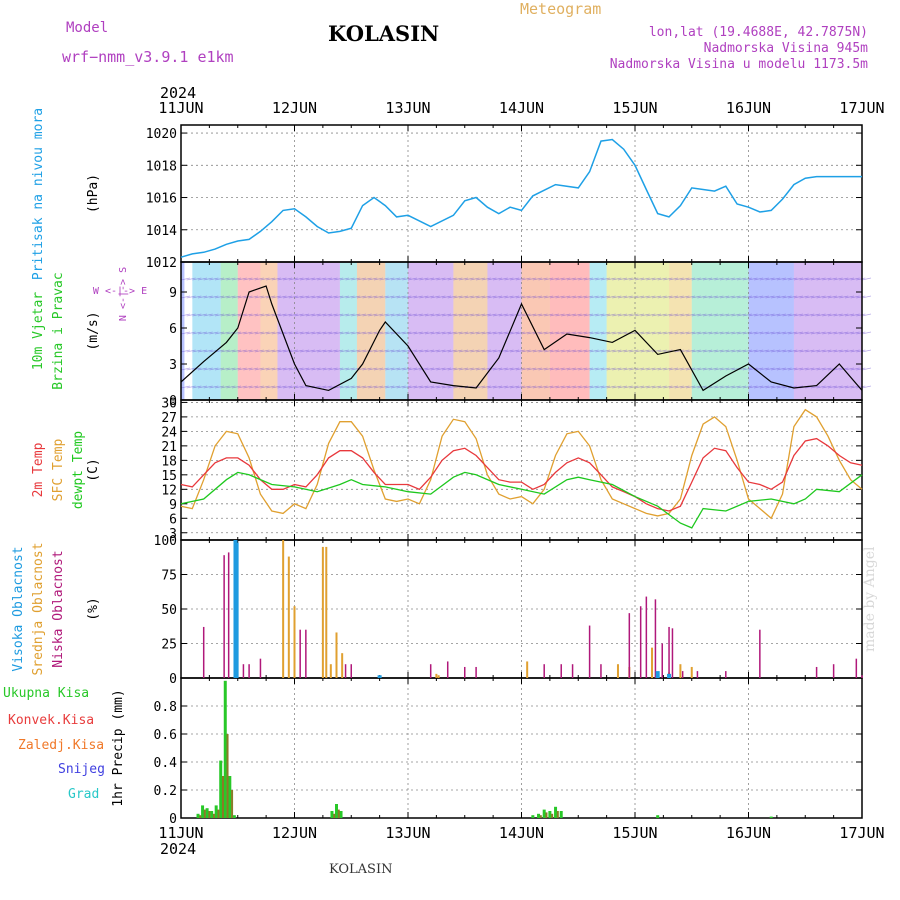  What do you see at coordinates (169, 418) in the screenshot?
I see `temperature-ytick-label: 27` at bounding box center [169, 418].